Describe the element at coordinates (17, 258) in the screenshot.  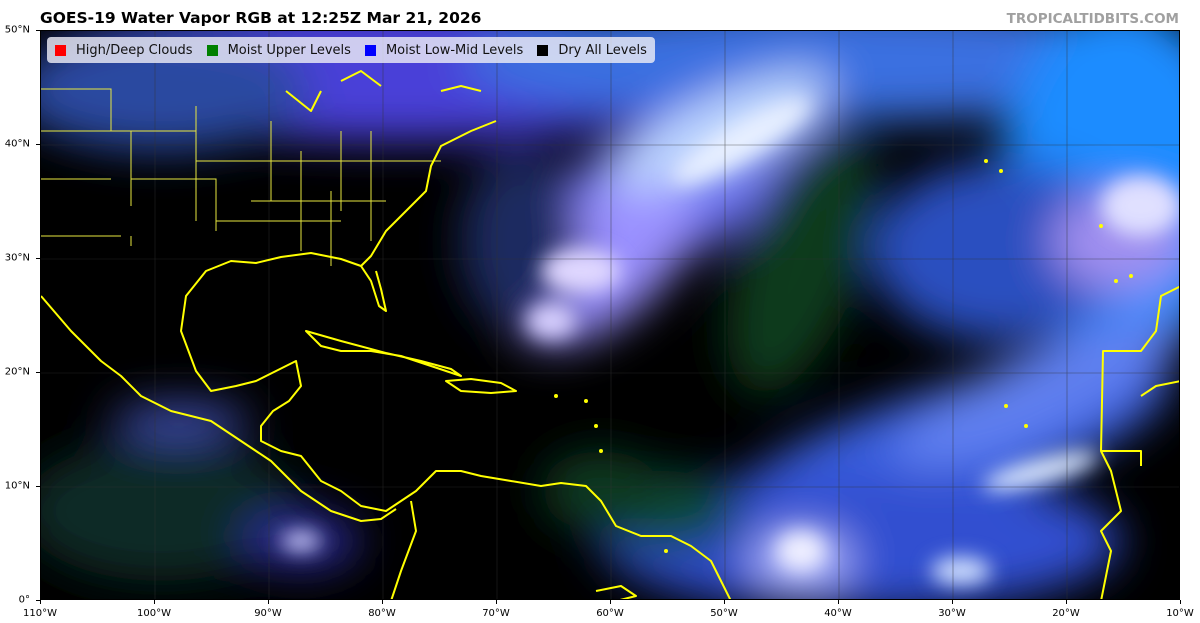
I see `lat-label: 30°N` at that location.